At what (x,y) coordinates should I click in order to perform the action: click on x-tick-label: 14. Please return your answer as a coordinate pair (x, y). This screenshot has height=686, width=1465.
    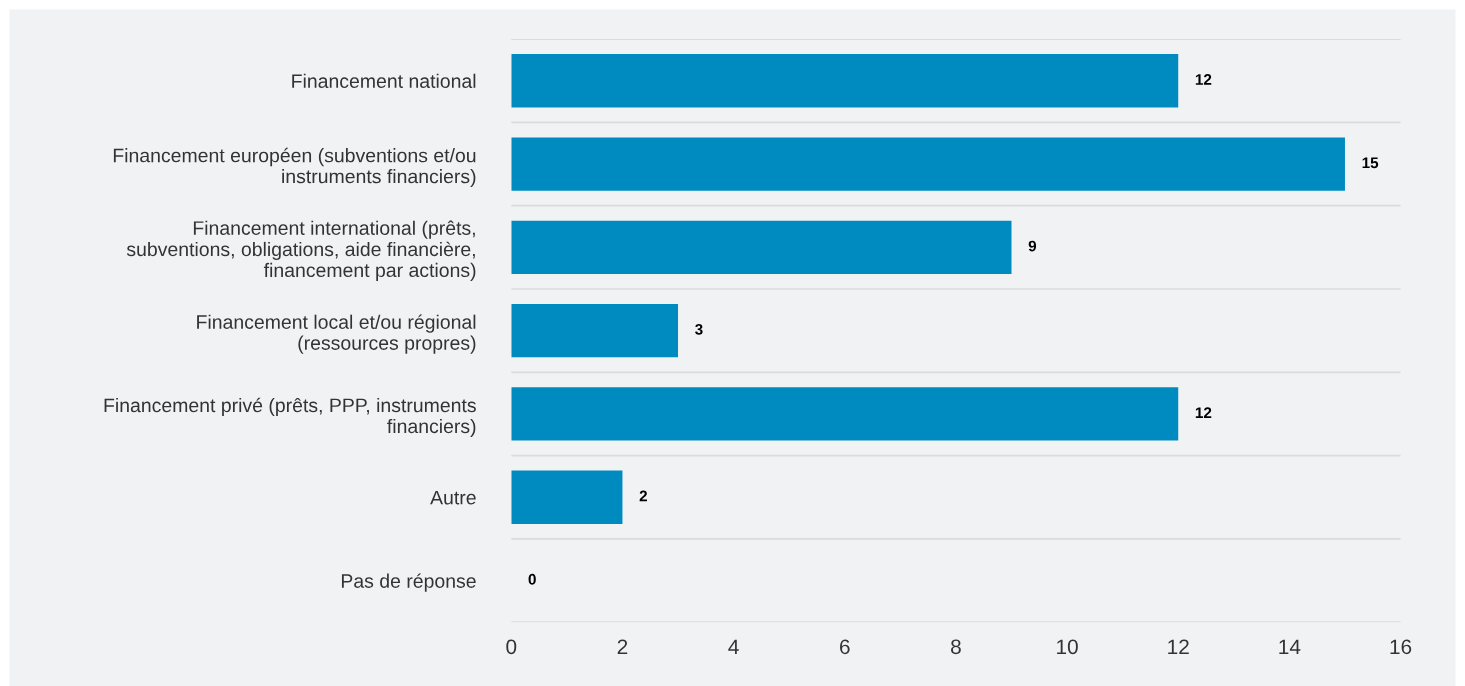
    Looking at the image, I should click on (1290, 646).